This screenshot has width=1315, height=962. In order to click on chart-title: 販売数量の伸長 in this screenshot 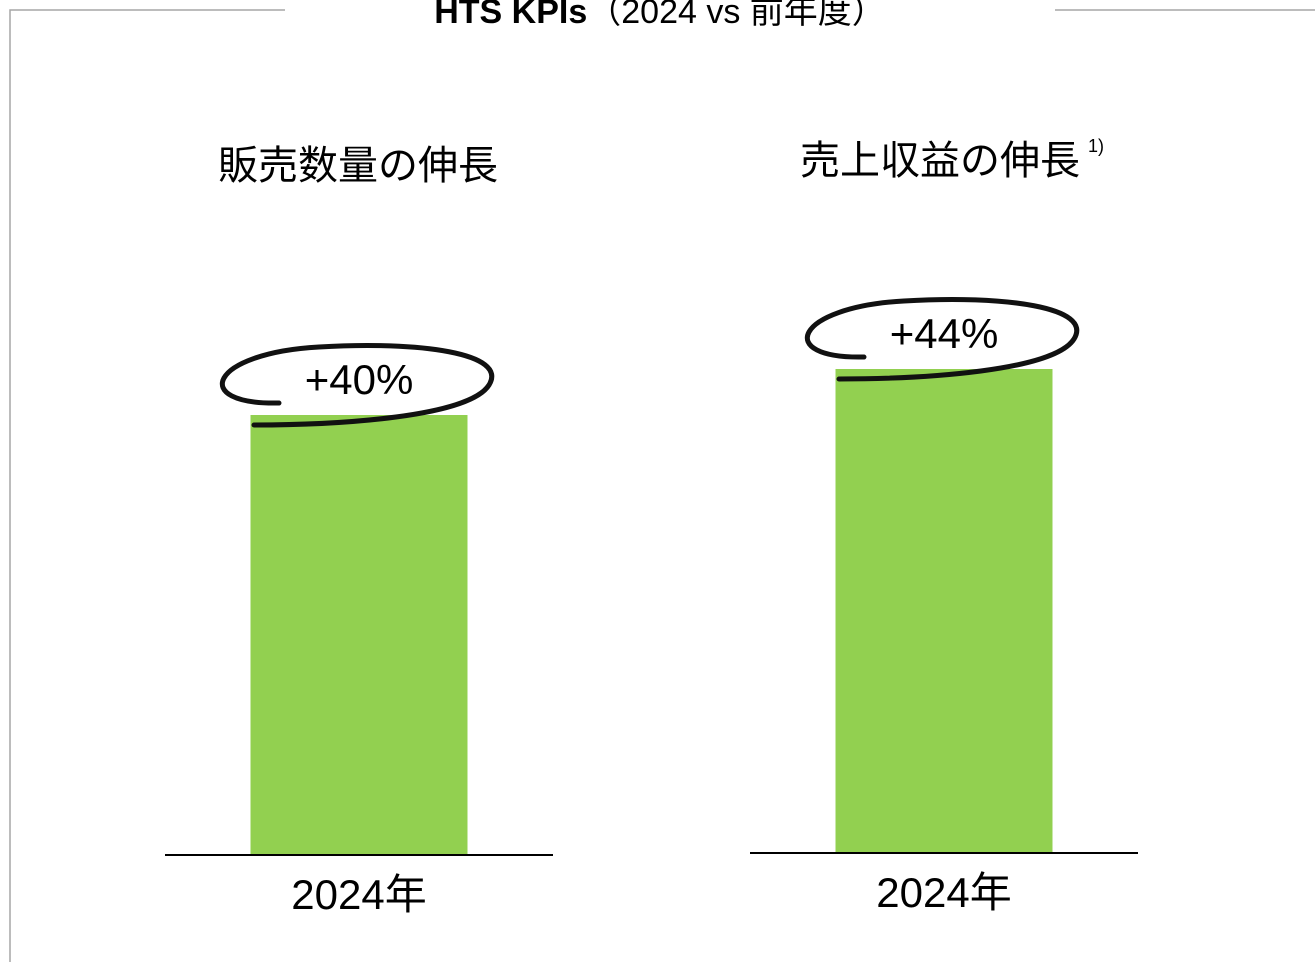, I will do `click(358, 166)`.